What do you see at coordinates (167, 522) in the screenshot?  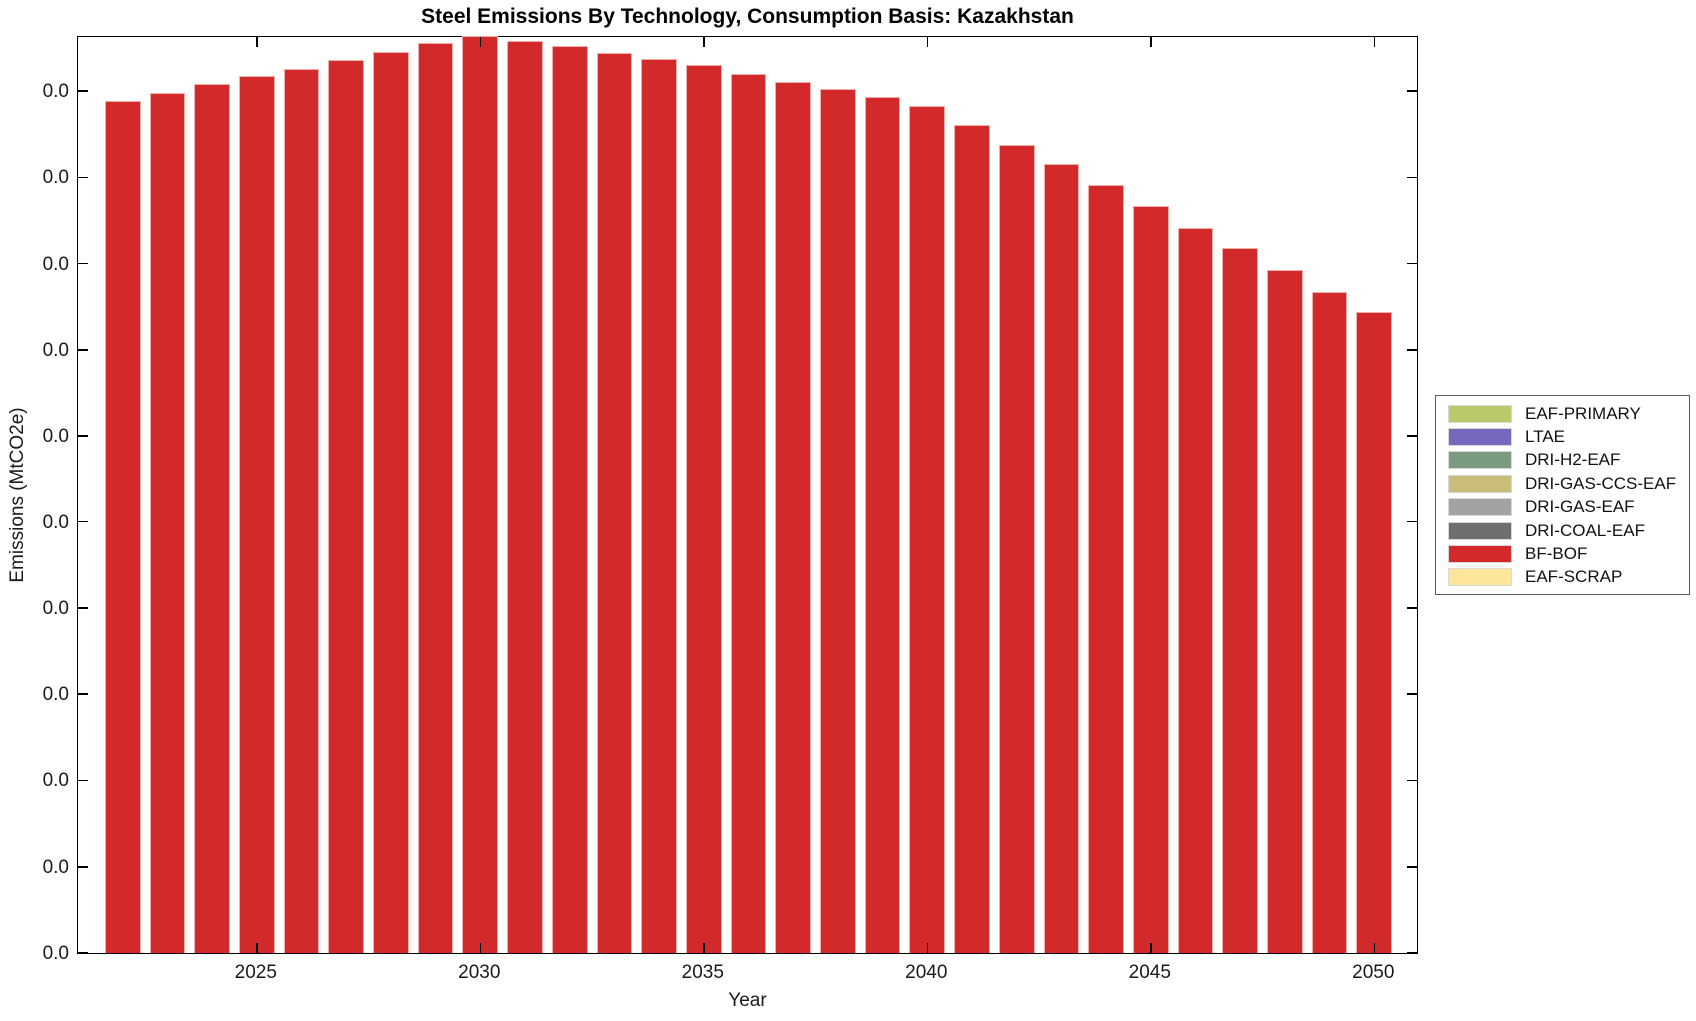 I see `bar-2023` at bounding box center [167, 522].